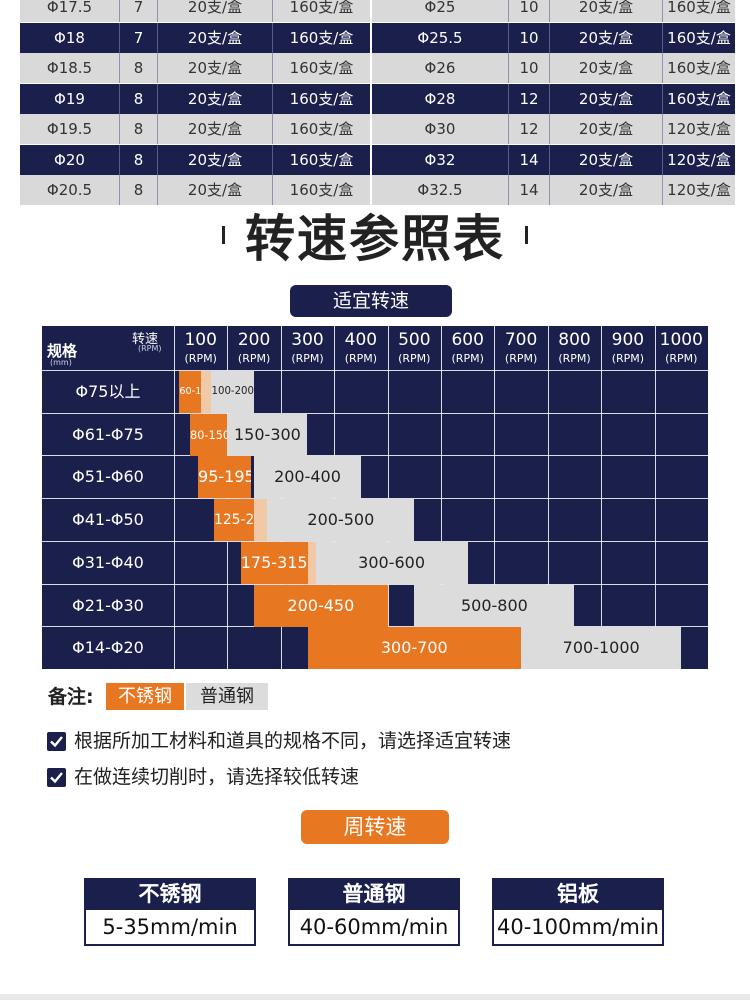 The image size is (750, 1000). What do you see at coordinates (61, 362) in the screenshot?
I see `corner-spec-unit: (mm)` at bounding box center [61, 362].